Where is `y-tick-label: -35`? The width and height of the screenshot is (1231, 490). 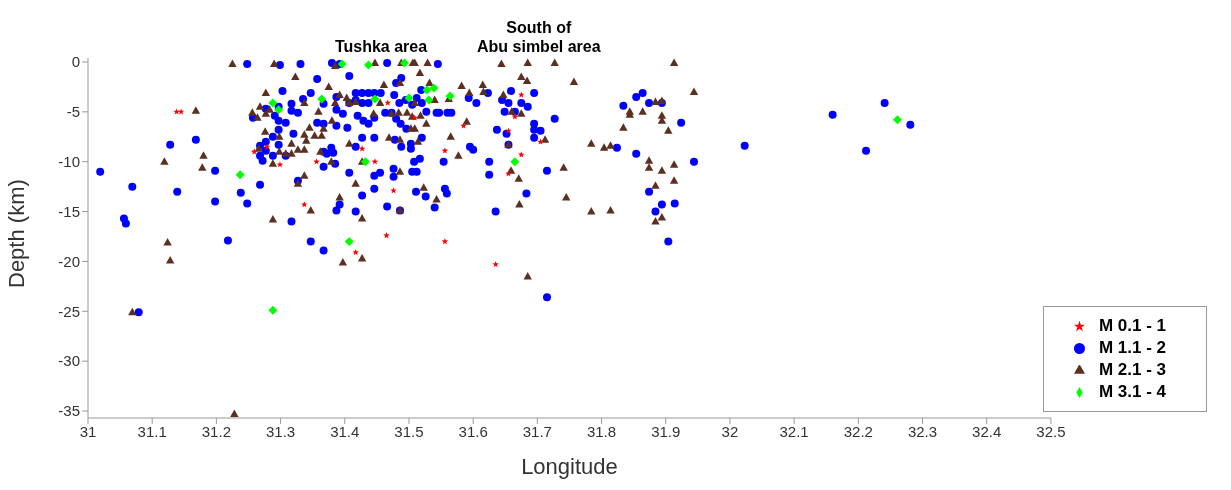
y-tick-label: -35 is located at coordinates (69, 411).